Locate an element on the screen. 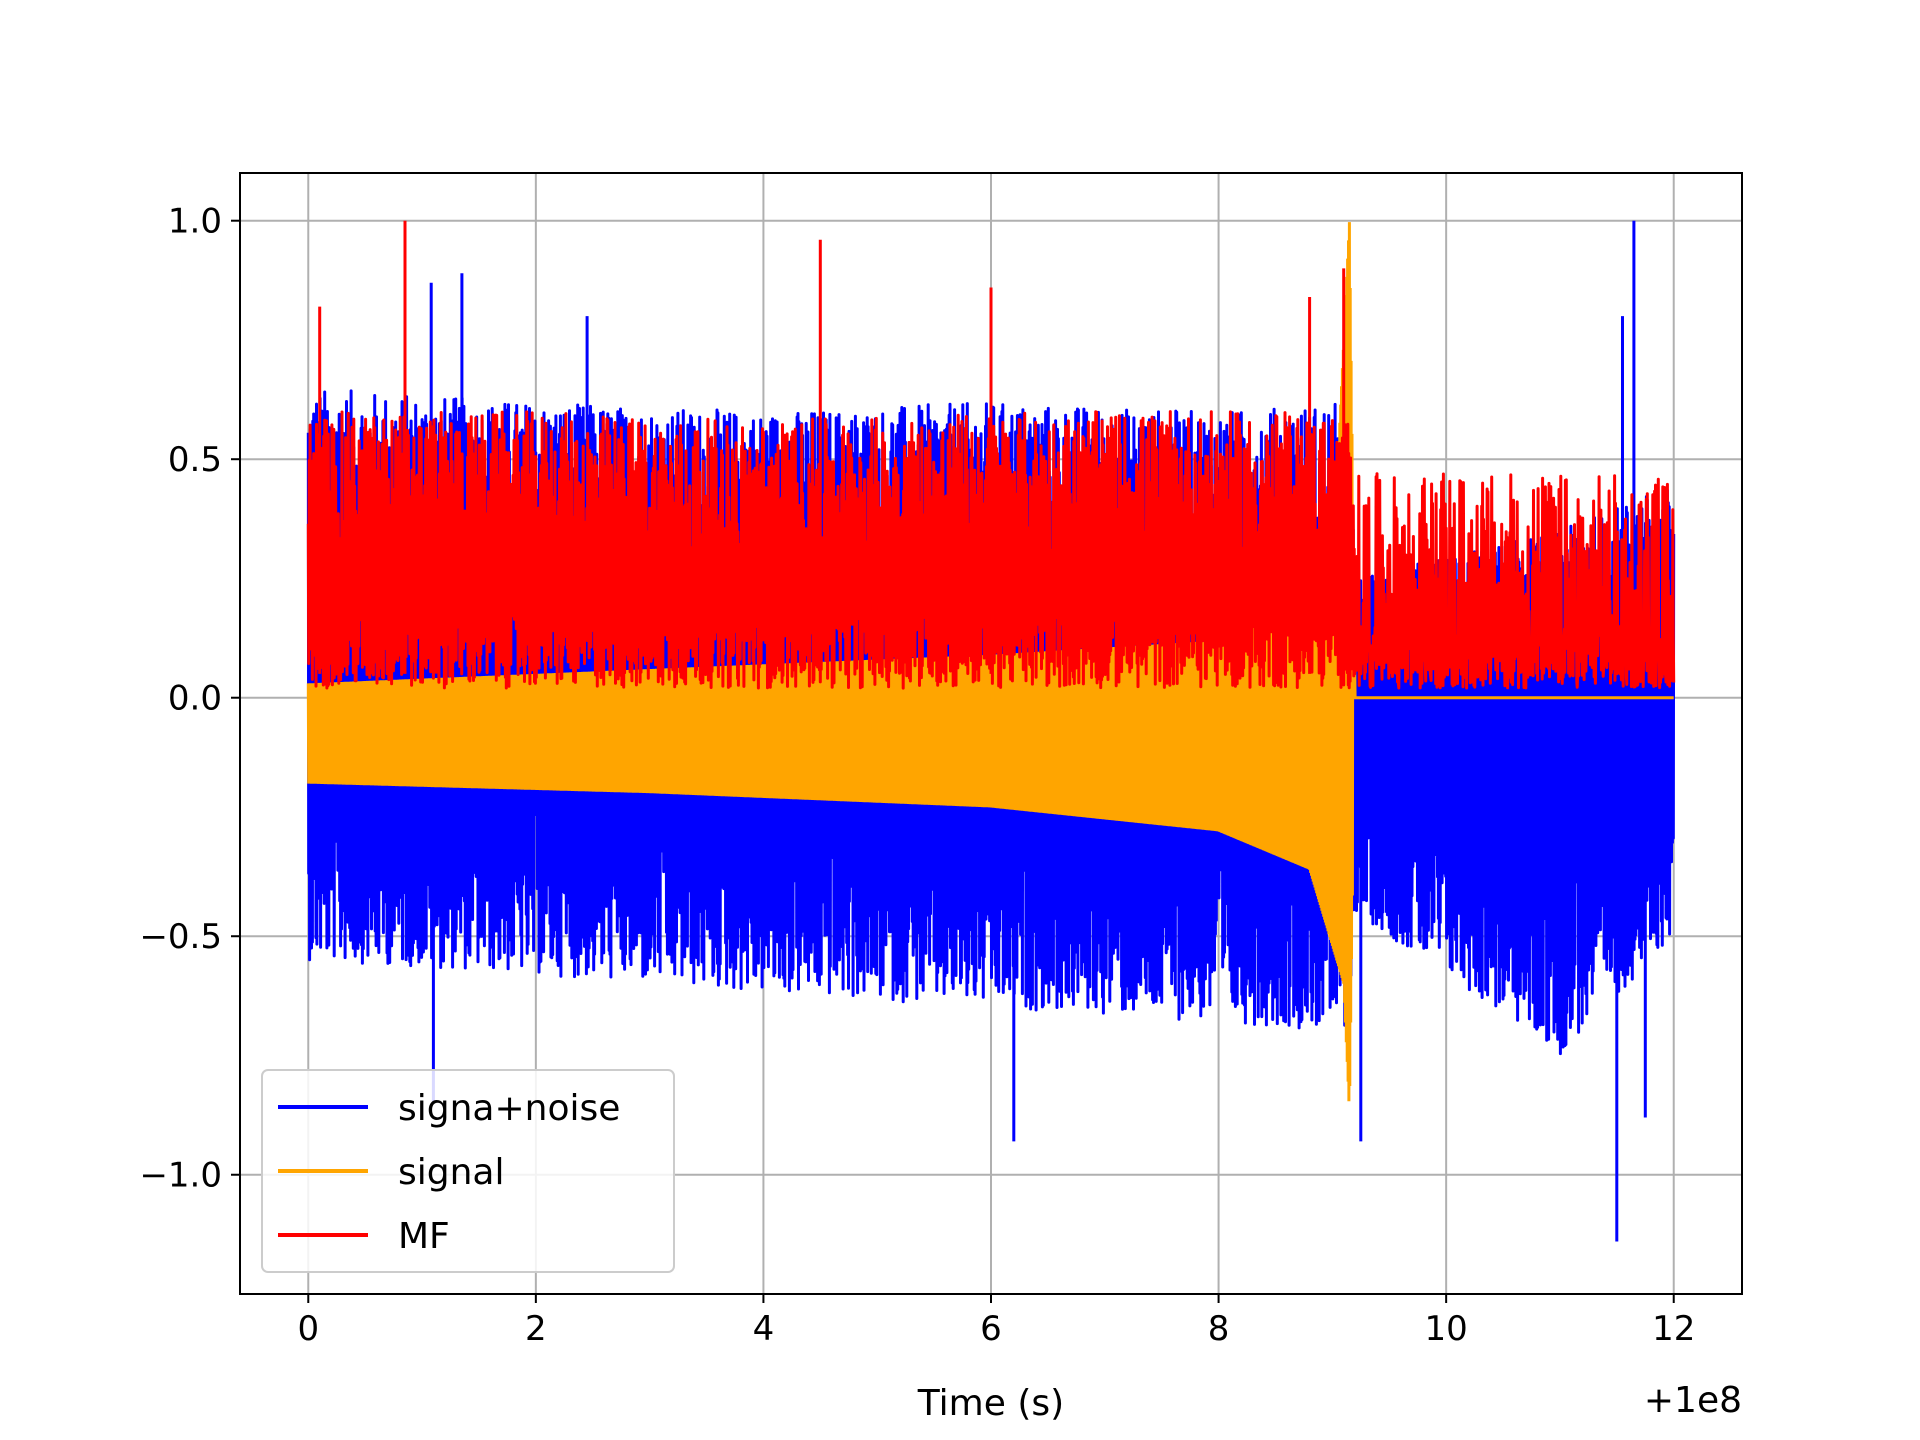 Image resolution: width=1920 pixels, height=1440 pixels. x-tick-label: 10 is located at coordinates (1446, 1329).